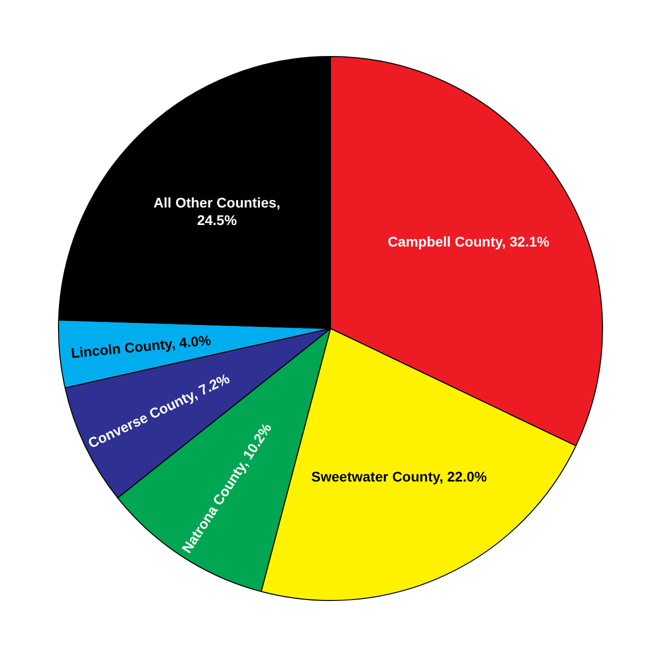 This screenshot has width=650, height=650. I want to click on slice-label: Campbell County, 32.1%, so click(469, 241).